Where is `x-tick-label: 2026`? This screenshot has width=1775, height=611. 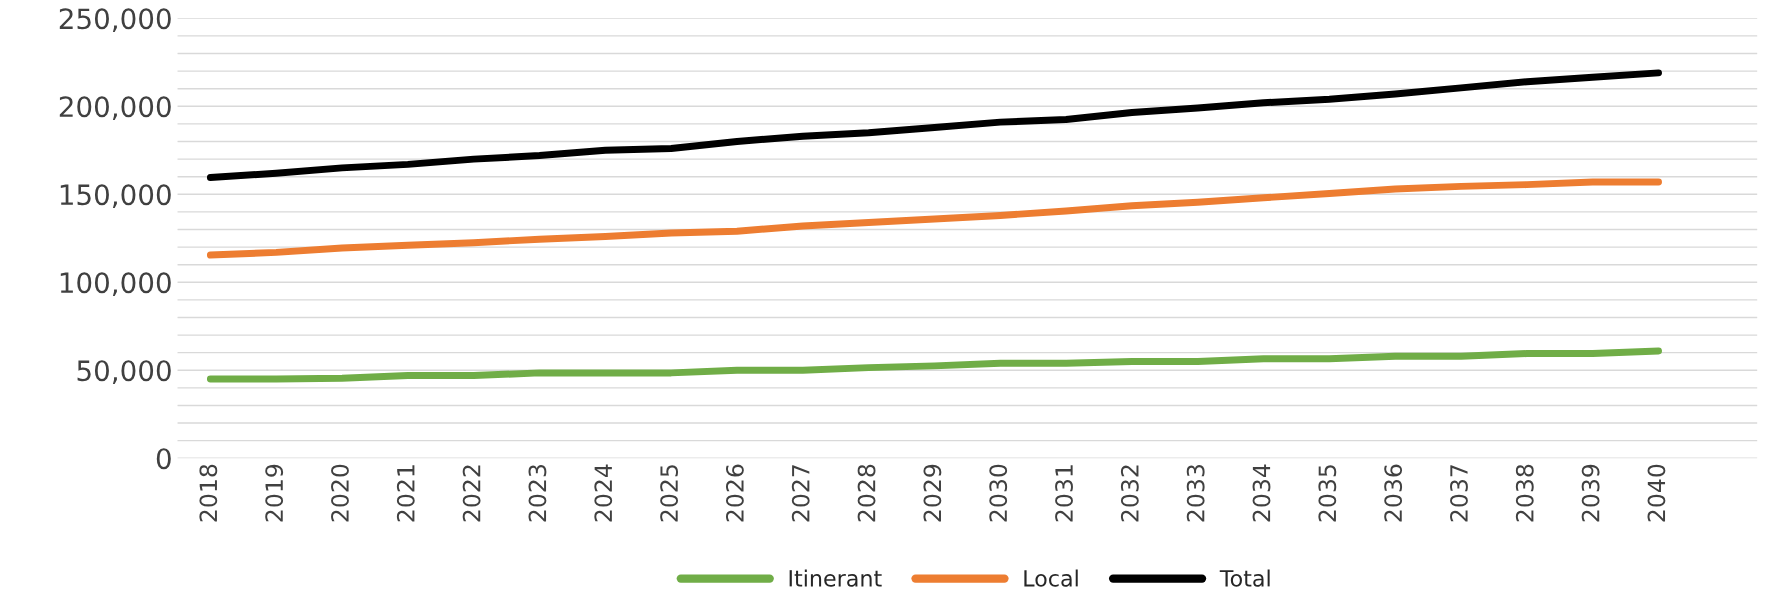 x-tick-label: 2026 is located at coordinates (734, 493).